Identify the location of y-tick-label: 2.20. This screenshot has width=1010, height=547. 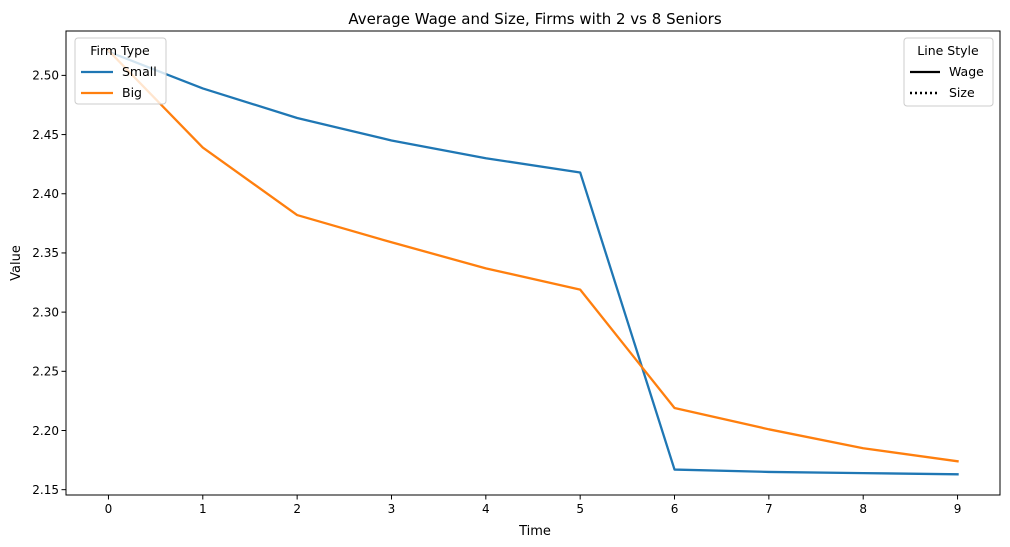
(45, 431).